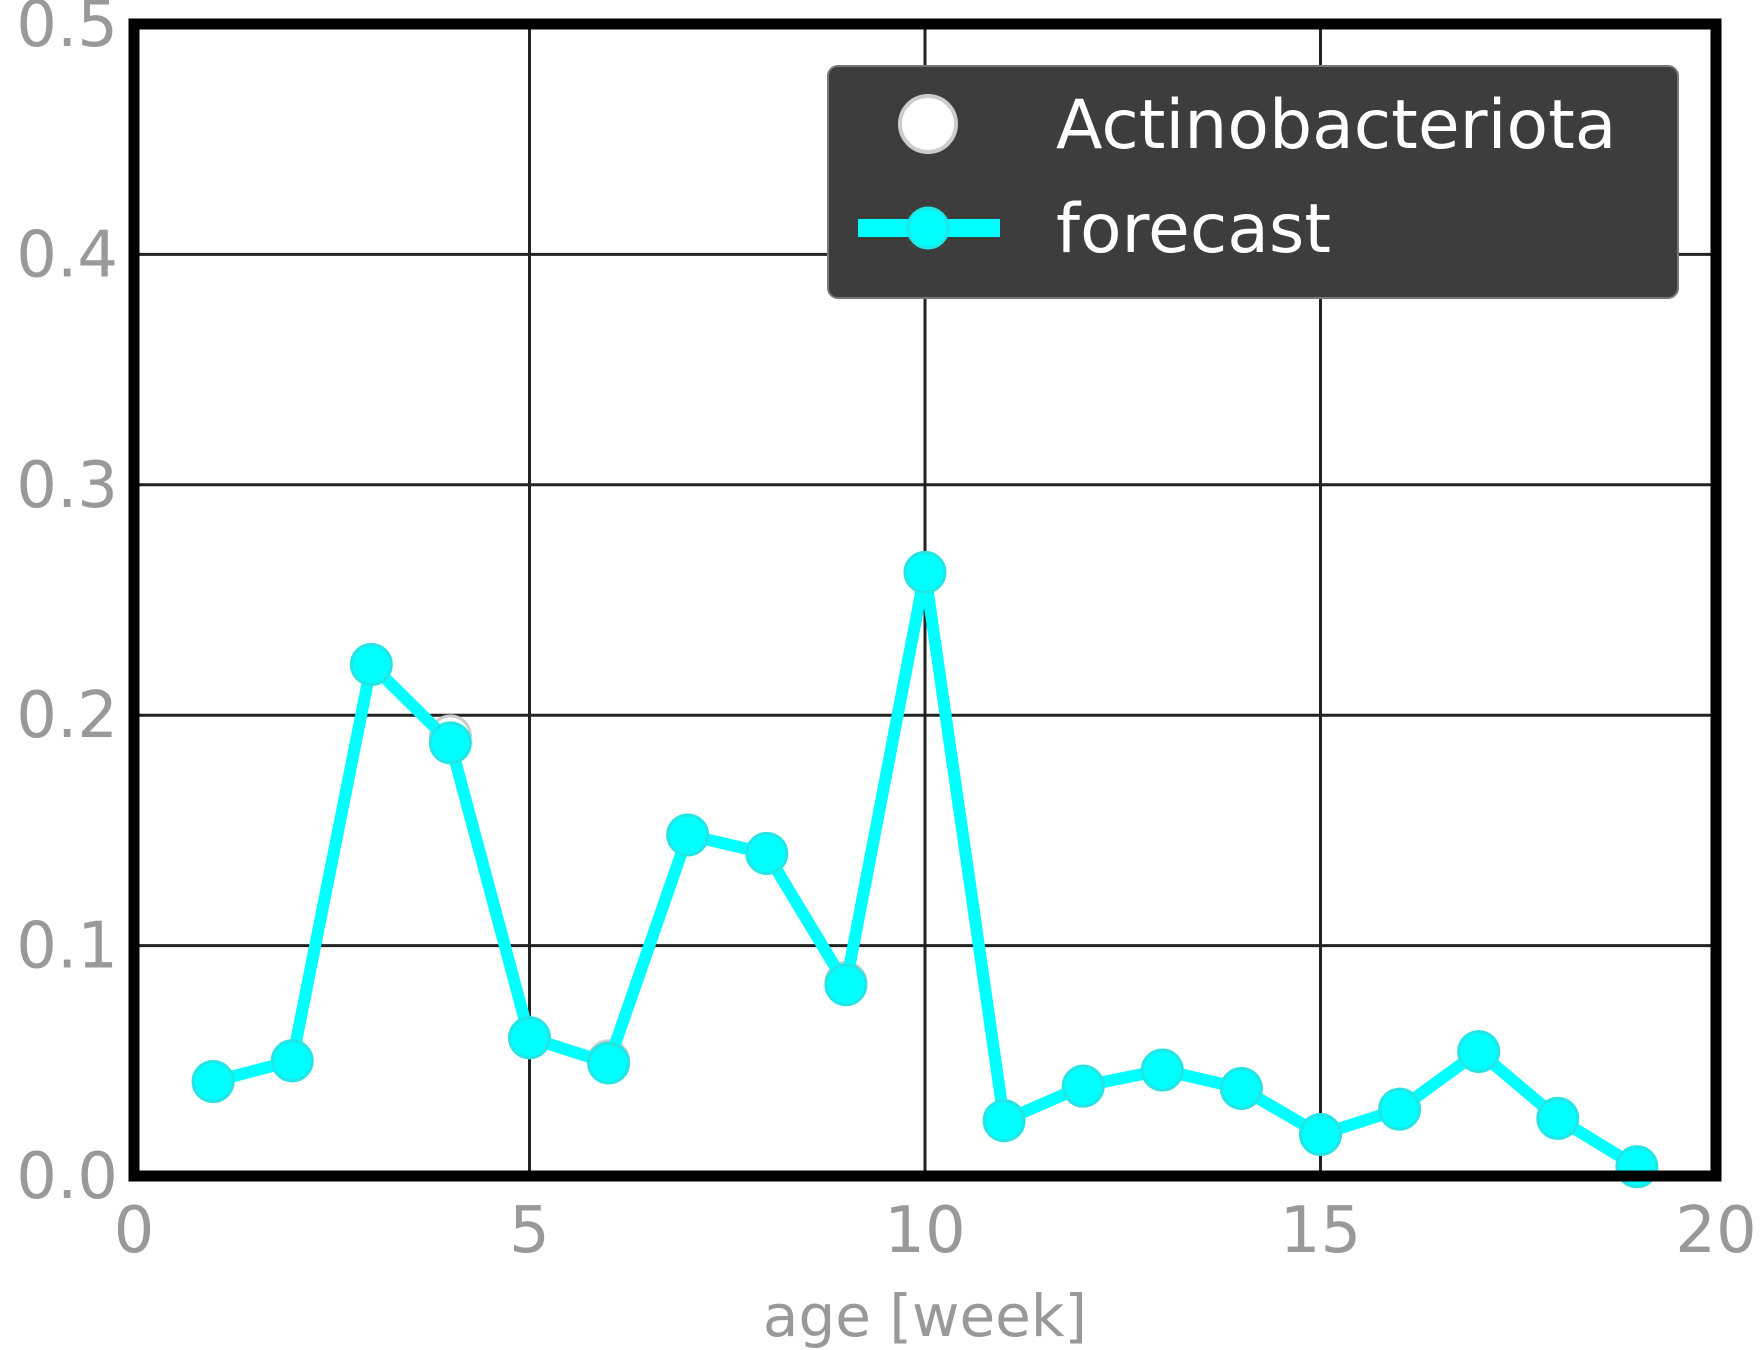 The image size is (1760, 1350). What do you see at coordinates (529, 1231) in the screenshot?
I see `x-tick-label: 5` at bounding box center [529, 1231].